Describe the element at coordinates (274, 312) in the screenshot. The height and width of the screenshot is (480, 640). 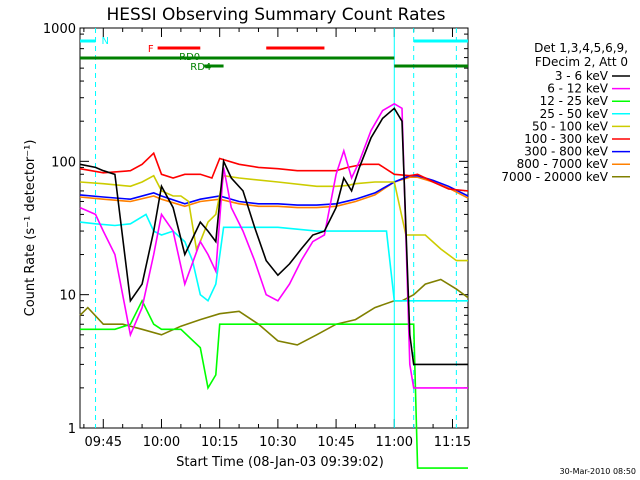
I see `series-line-7000-20000-kev` at that location.